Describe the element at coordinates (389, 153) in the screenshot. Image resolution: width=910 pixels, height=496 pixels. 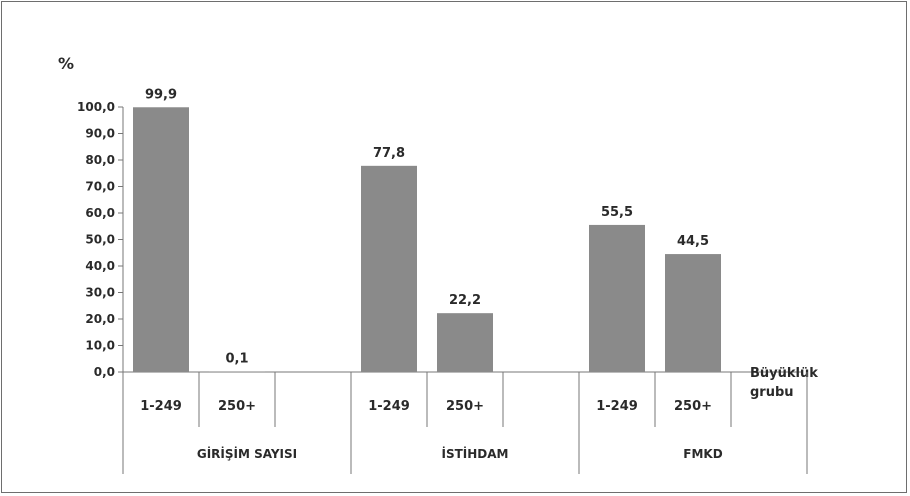
I see `data-label: 77,8` at that location.